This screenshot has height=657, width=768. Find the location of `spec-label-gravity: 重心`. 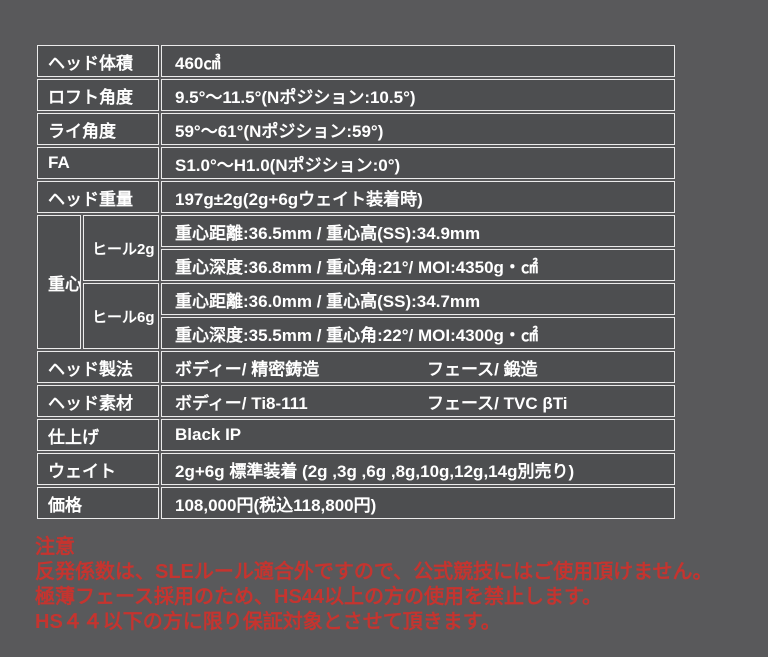

spec-label-gravity: 重心 is located at coordinates (59, 282).